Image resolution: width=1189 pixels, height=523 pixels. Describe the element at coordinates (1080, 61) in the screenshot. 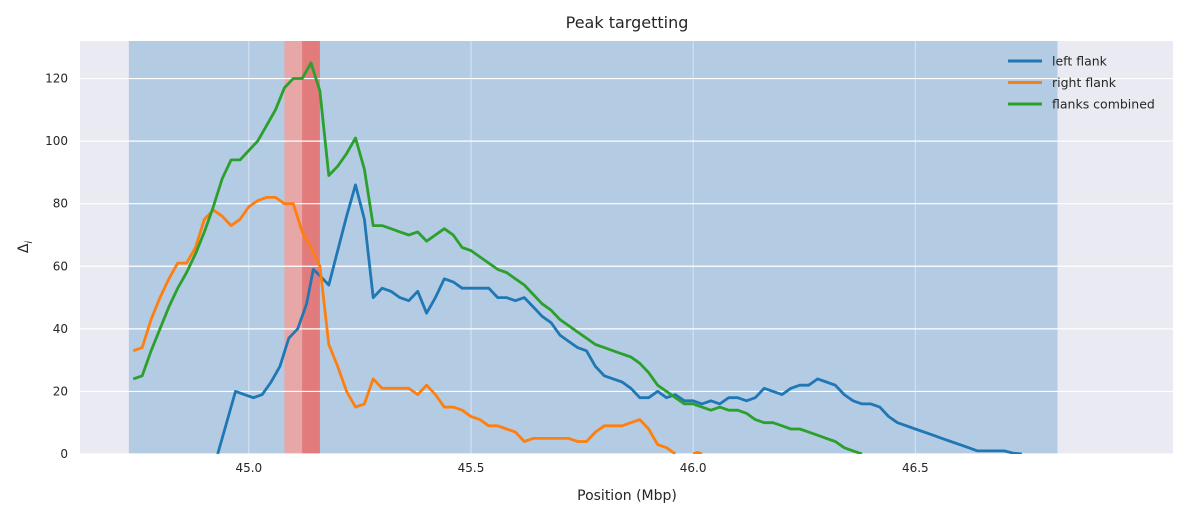

I see `legend-label-left-flank: left flank` at that location.